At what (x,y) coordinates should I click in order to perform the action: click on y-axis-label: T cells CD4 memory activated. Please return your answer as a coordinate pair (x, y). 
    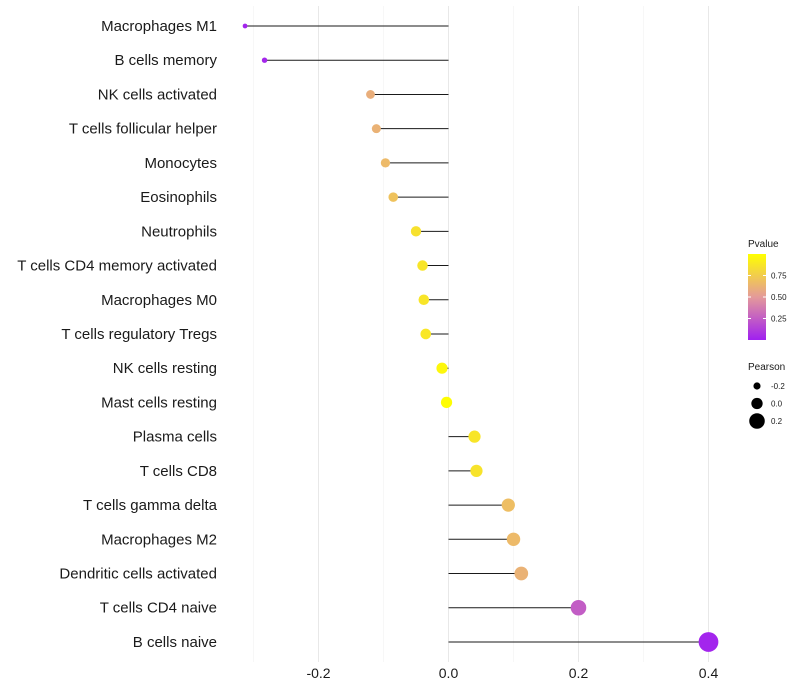
    Looking at the image, I should click on (117, 266).